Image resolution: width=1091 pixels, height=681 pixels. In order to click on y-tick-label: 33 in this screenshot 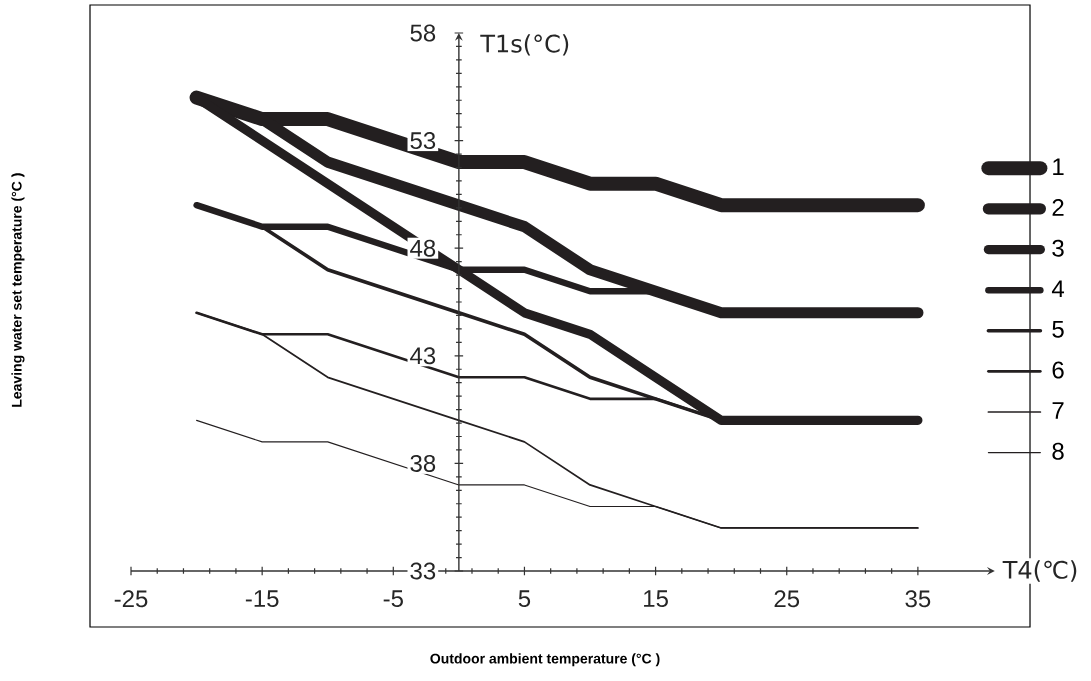, I will do `click(423, 571)`.